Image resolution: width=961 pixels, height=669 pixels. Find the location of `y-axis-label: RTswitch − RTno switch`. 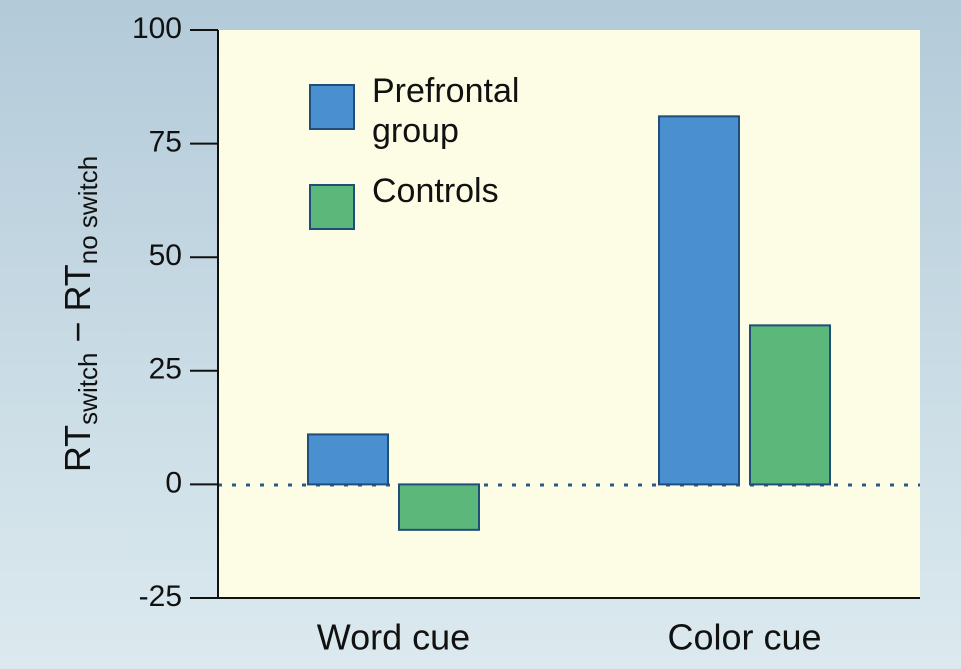

y-axis-label: RTswitch − RTno switch is located at coordinates (80, 314).